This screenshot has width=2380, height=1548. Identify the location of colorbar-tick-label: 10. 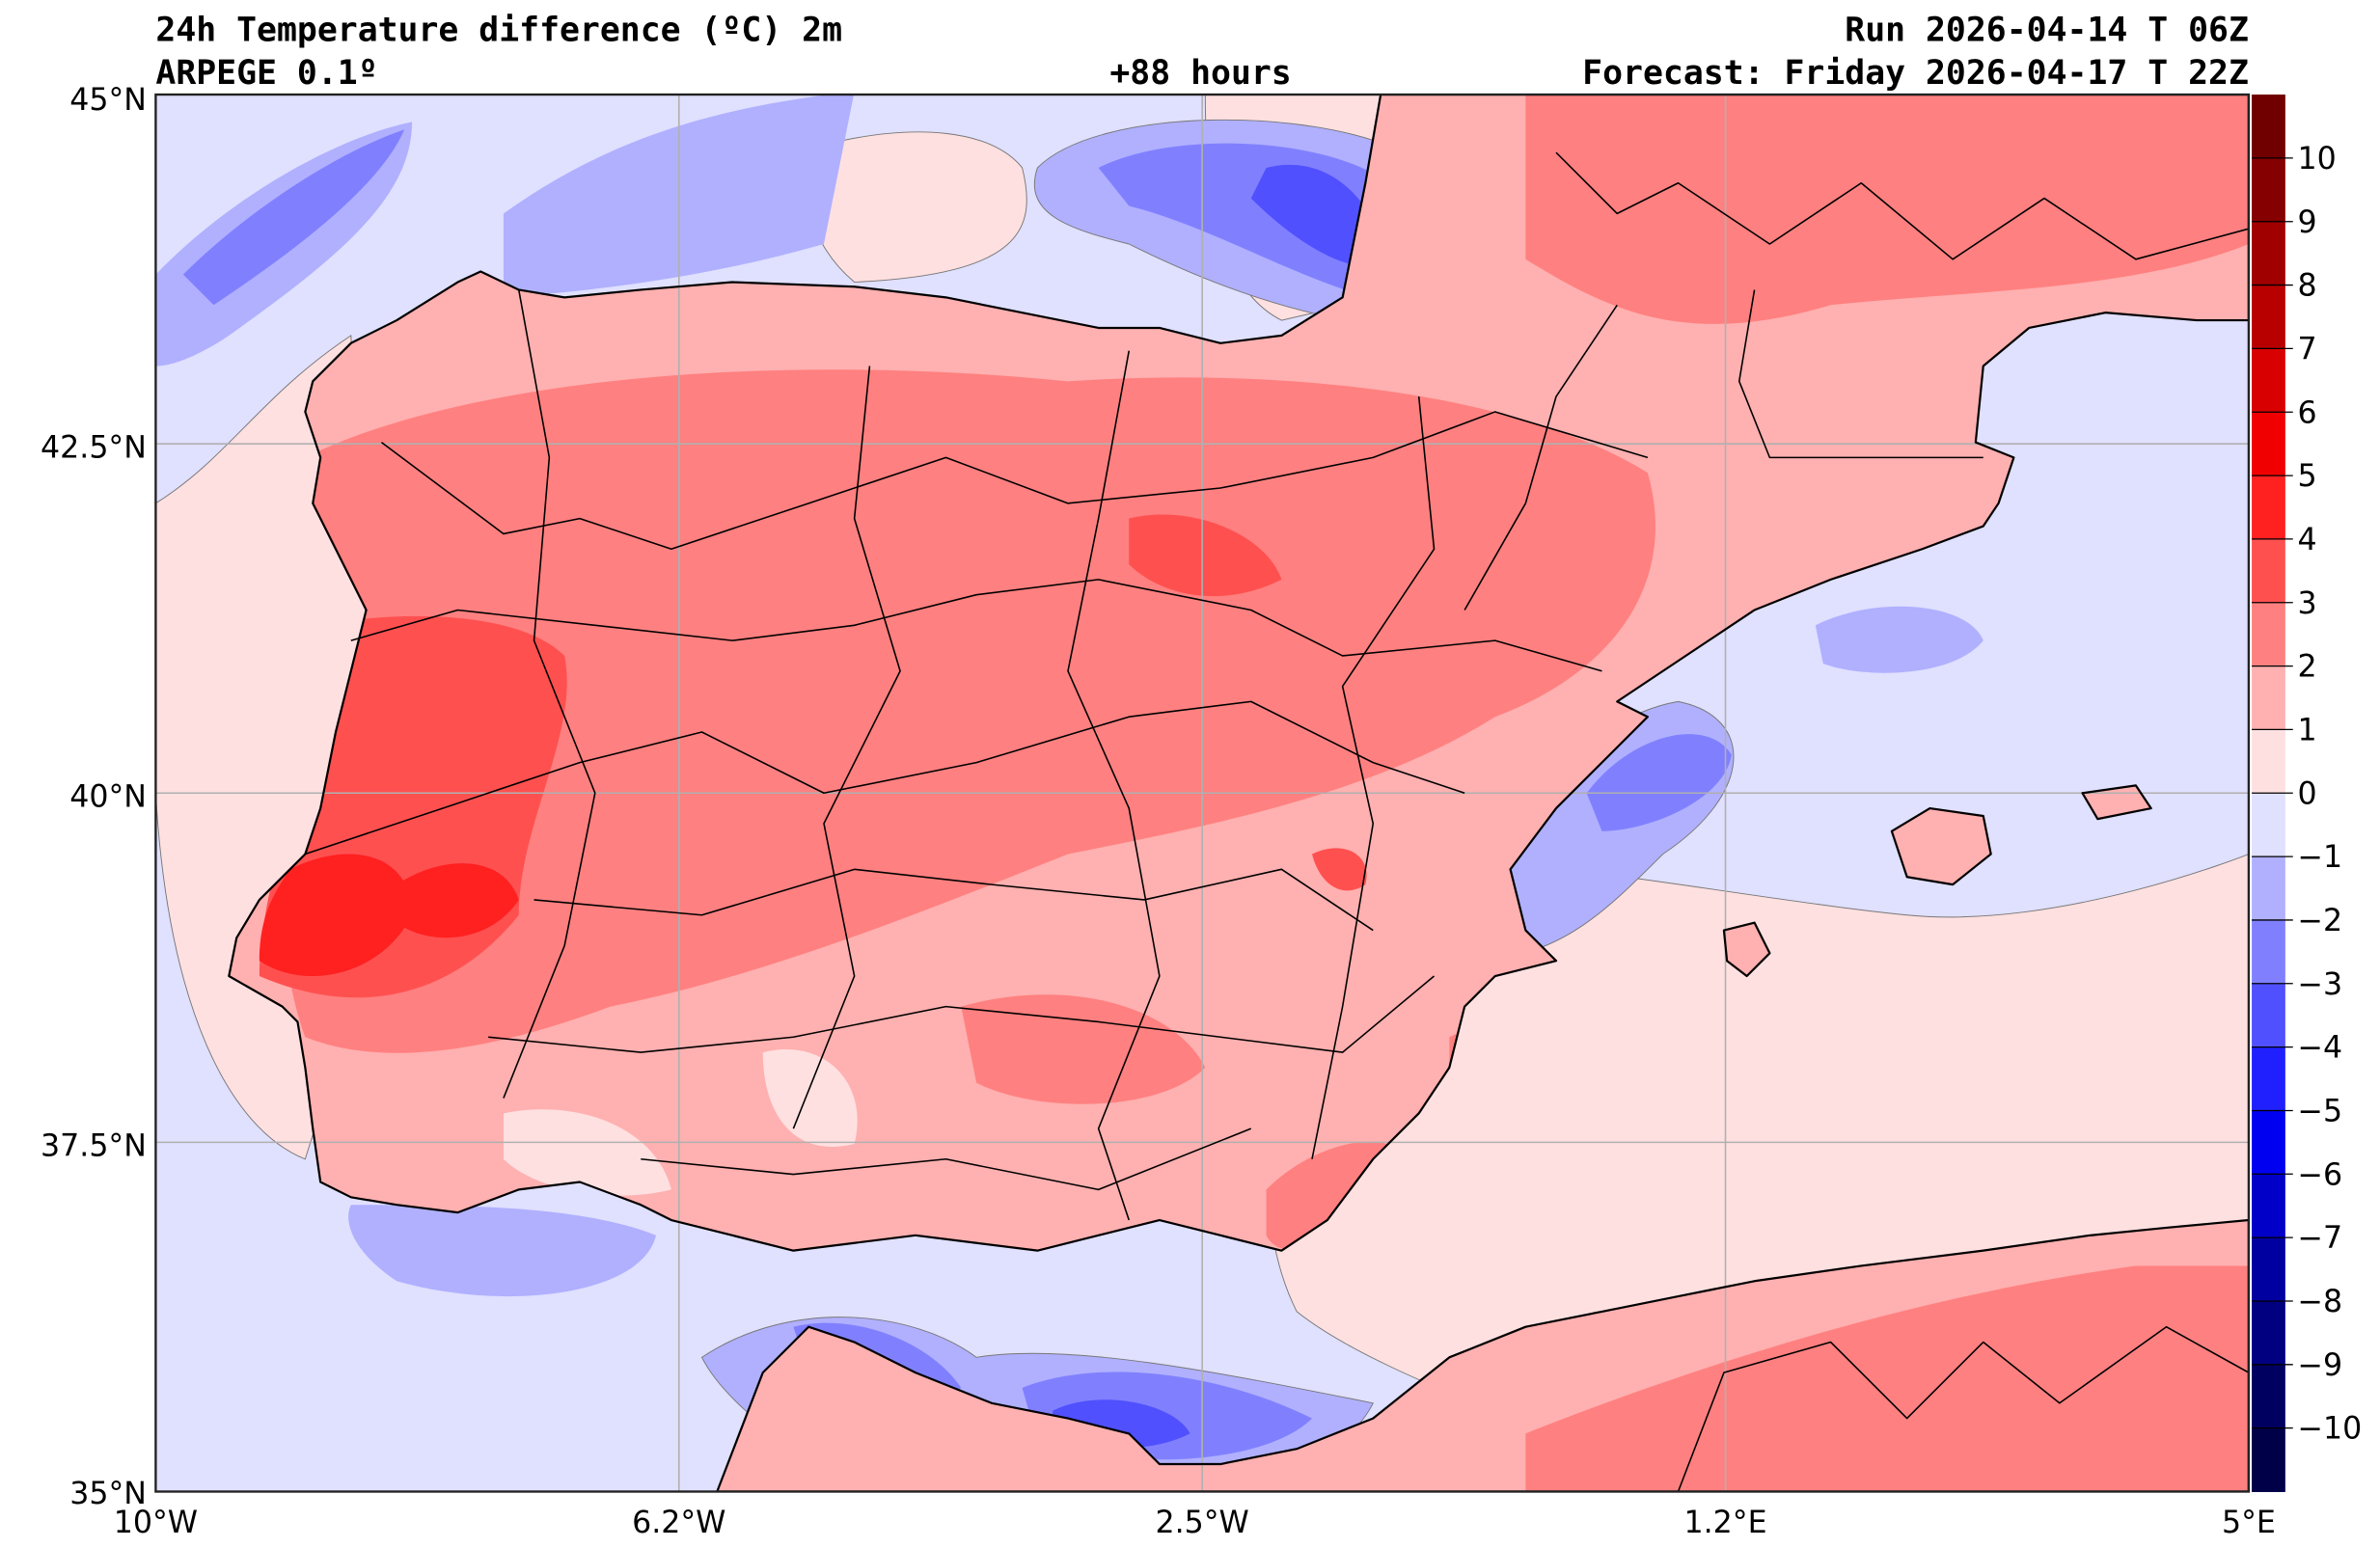
(2317, 159).